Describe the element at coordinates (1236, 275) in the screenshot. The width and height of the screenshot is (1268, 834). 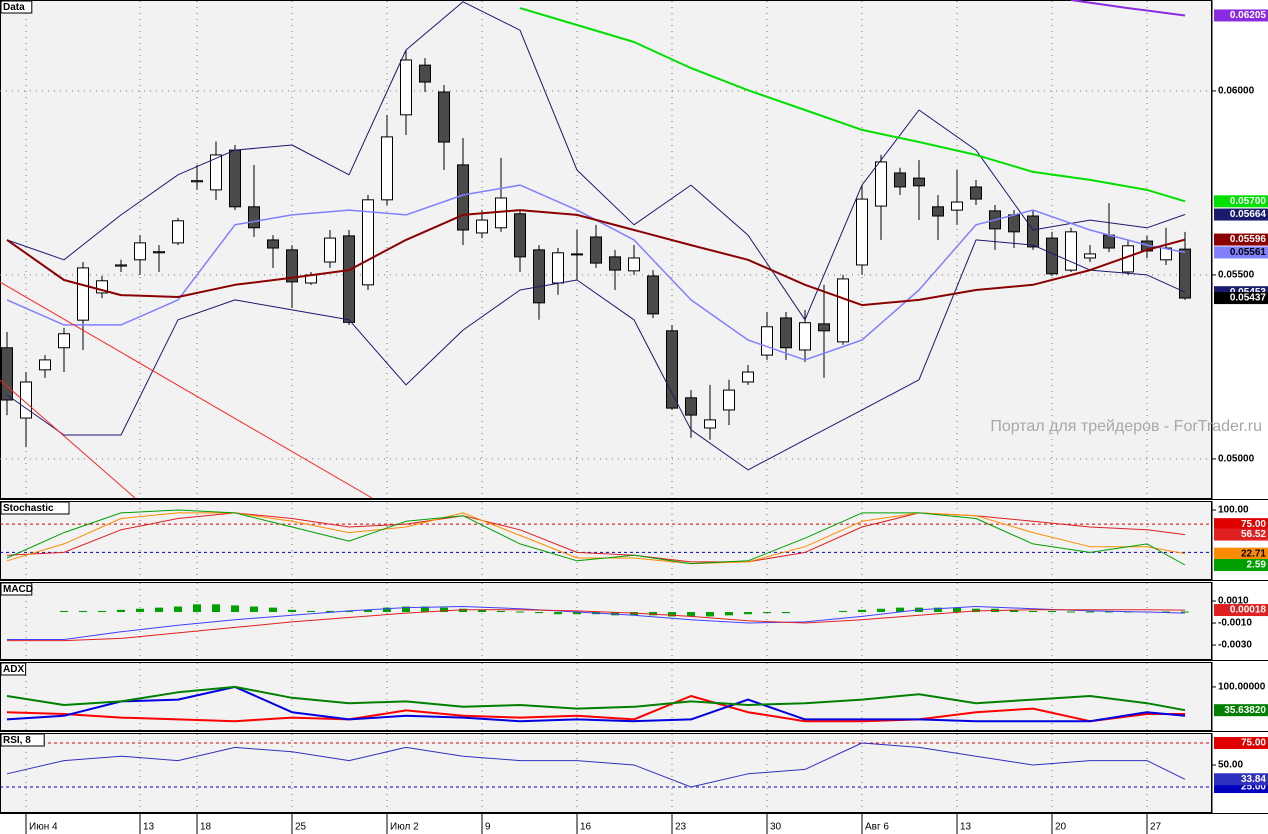
I see `y-tick-label: 0.05500` at that location.